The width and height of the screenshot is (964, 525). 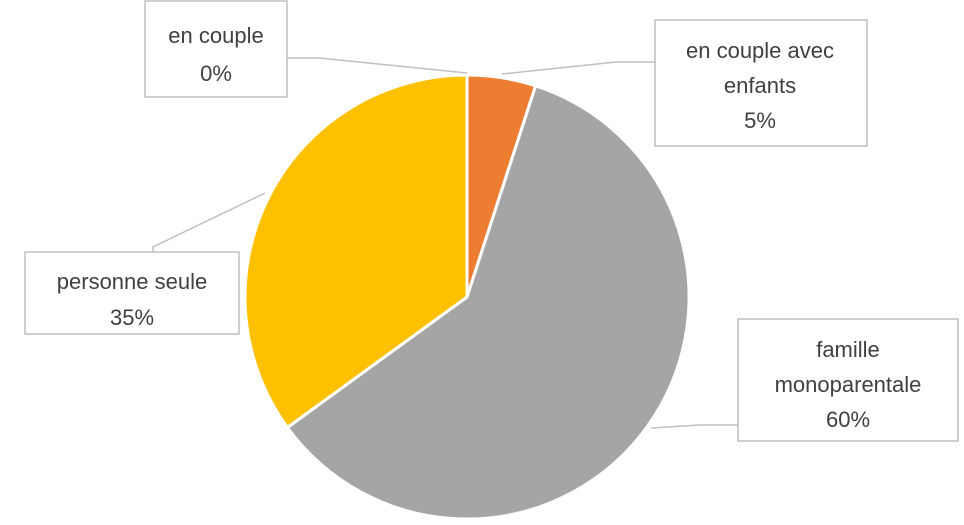 I want to click on data-label-name-en-couple-avec-enfants: enfants, so click(x=760, y=85).